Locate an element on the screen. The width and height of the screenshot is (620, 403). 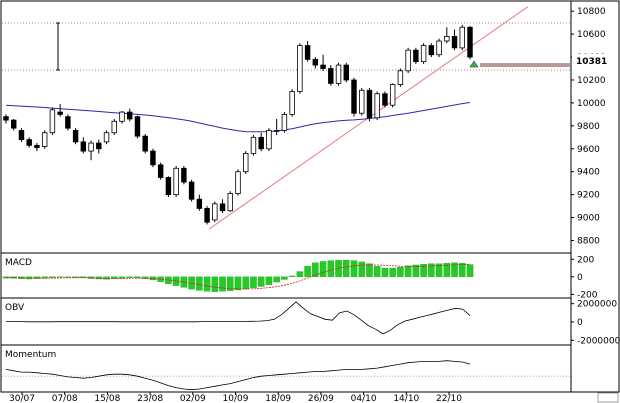
obv-layer is located at coordinates (238, 318).